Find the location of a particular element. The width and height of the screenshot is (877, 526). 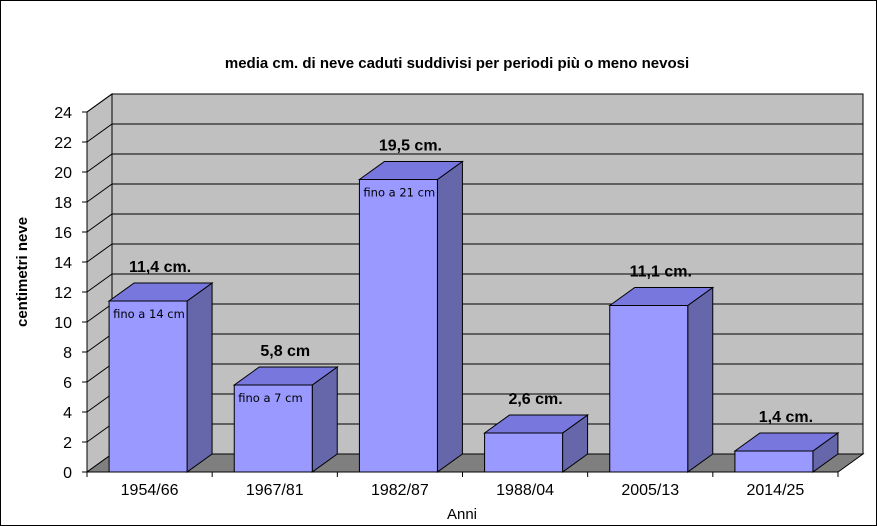

x-tick-label: 1967/81 is located at coordinates (275, 490).